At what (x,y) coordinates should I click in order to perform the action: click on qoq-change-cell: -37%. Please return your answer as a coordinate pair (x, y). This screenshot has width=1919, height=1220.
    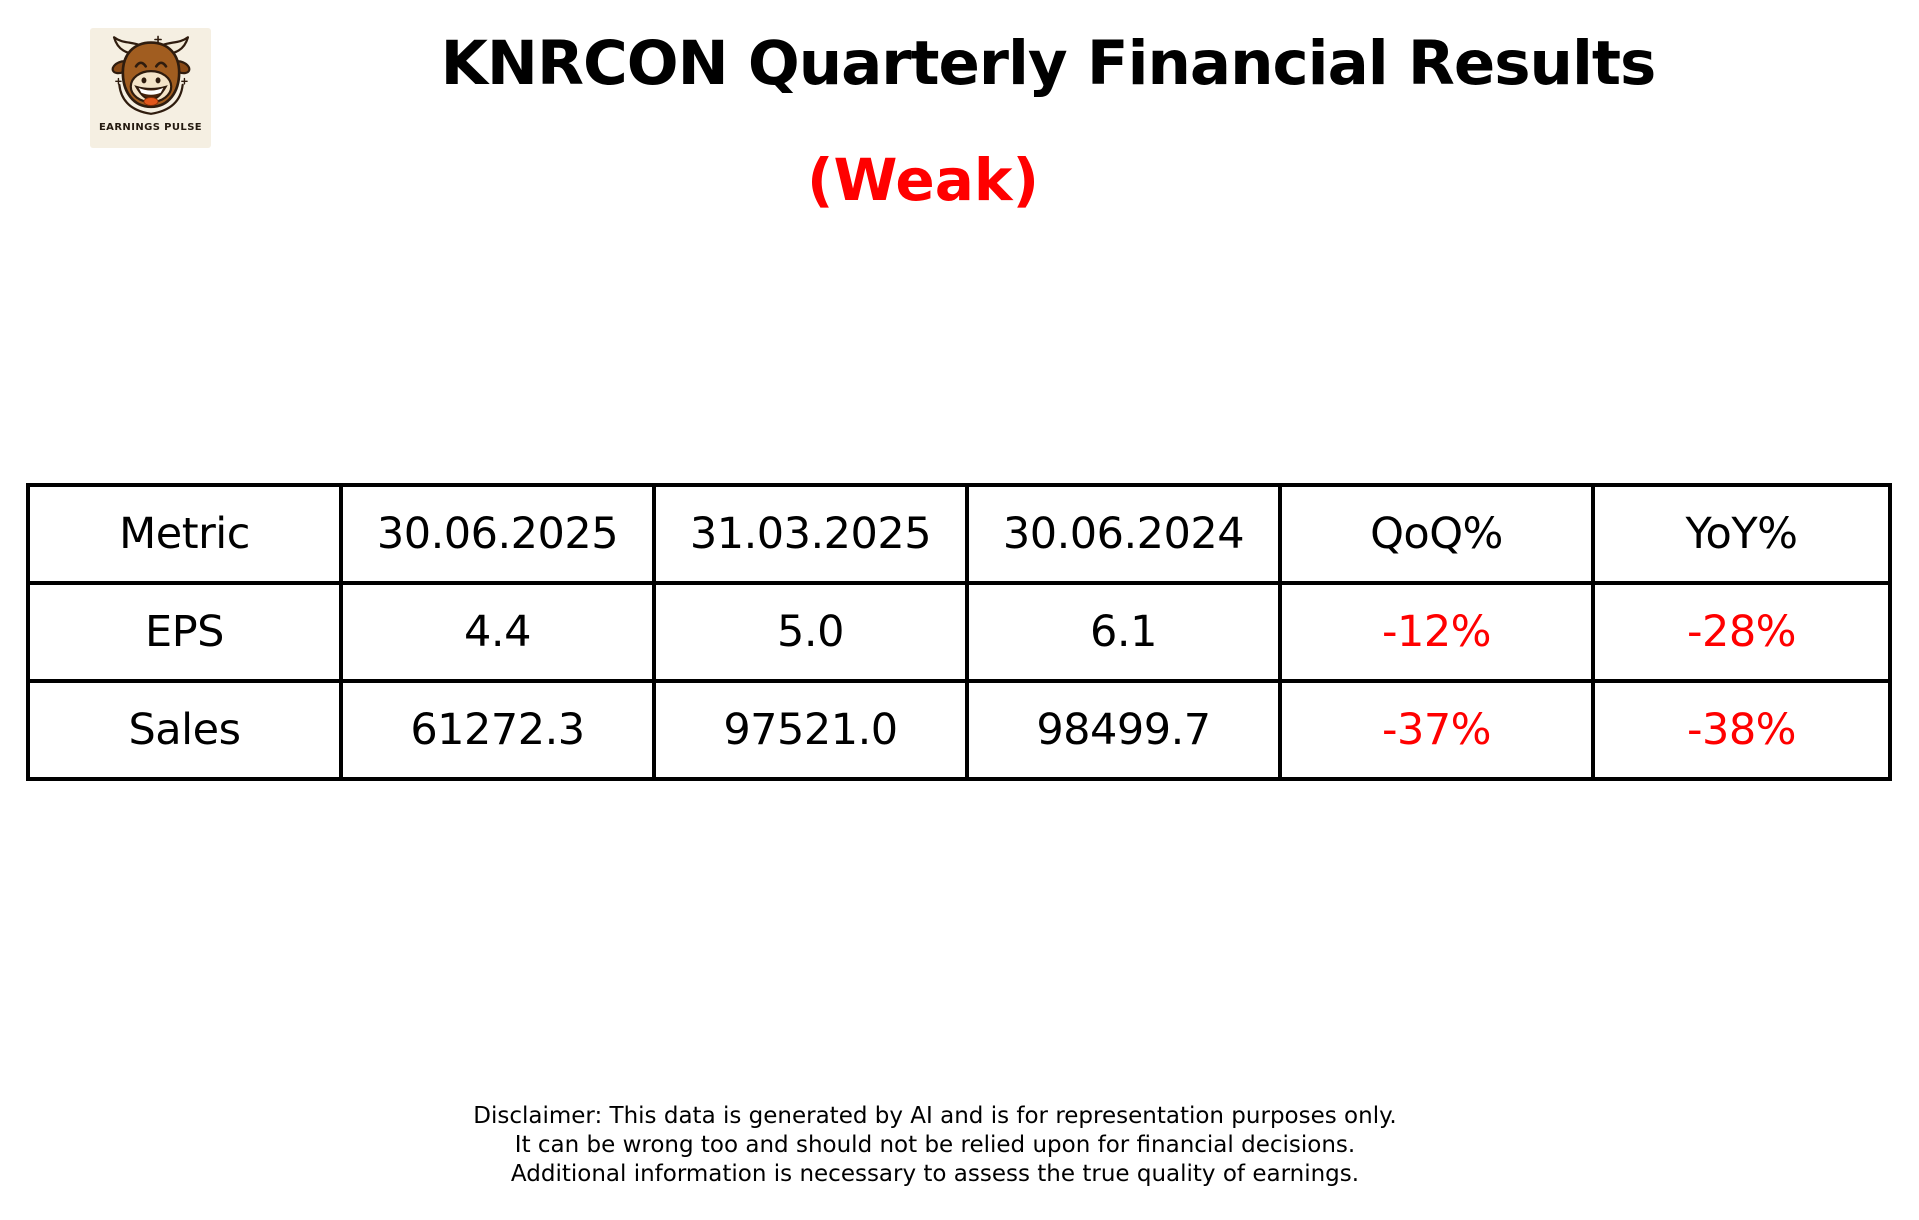
    Looking at the image, I should click on (1436, 730).